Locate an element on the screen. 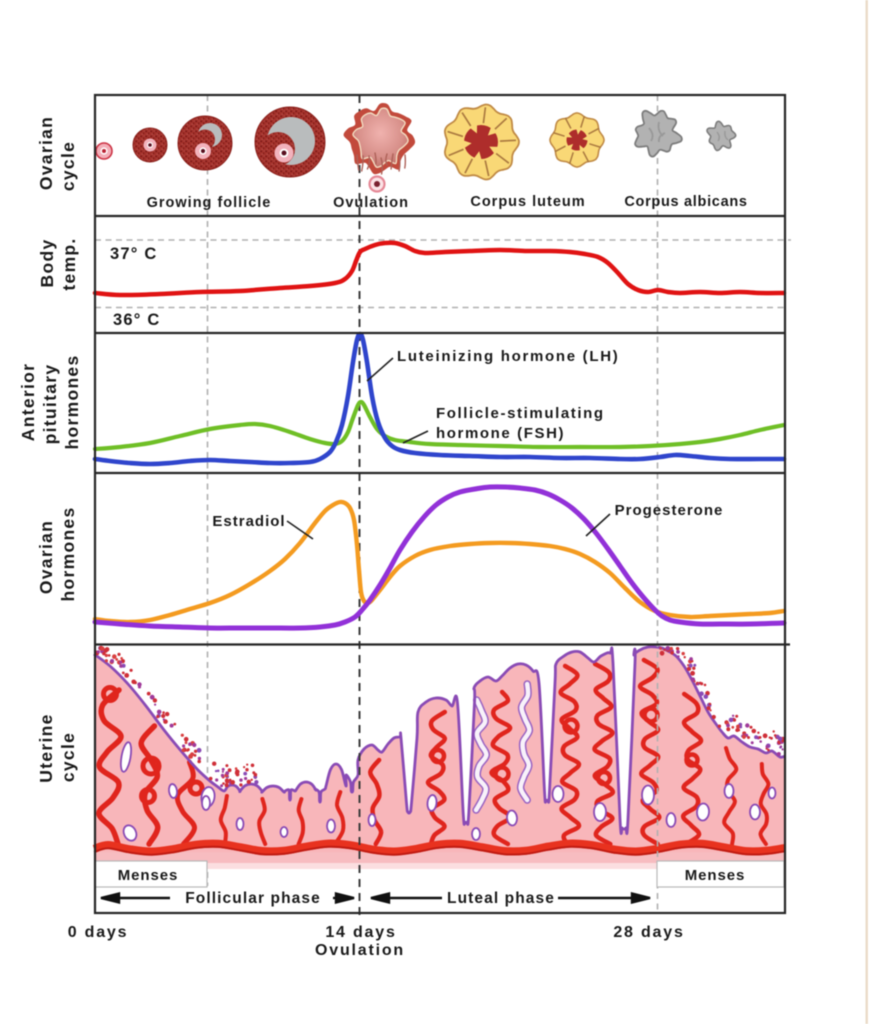 Image resolution: width=871 pixels, height=1024 pixels. svg-text: 37° C is located at coordinates (133, 254).